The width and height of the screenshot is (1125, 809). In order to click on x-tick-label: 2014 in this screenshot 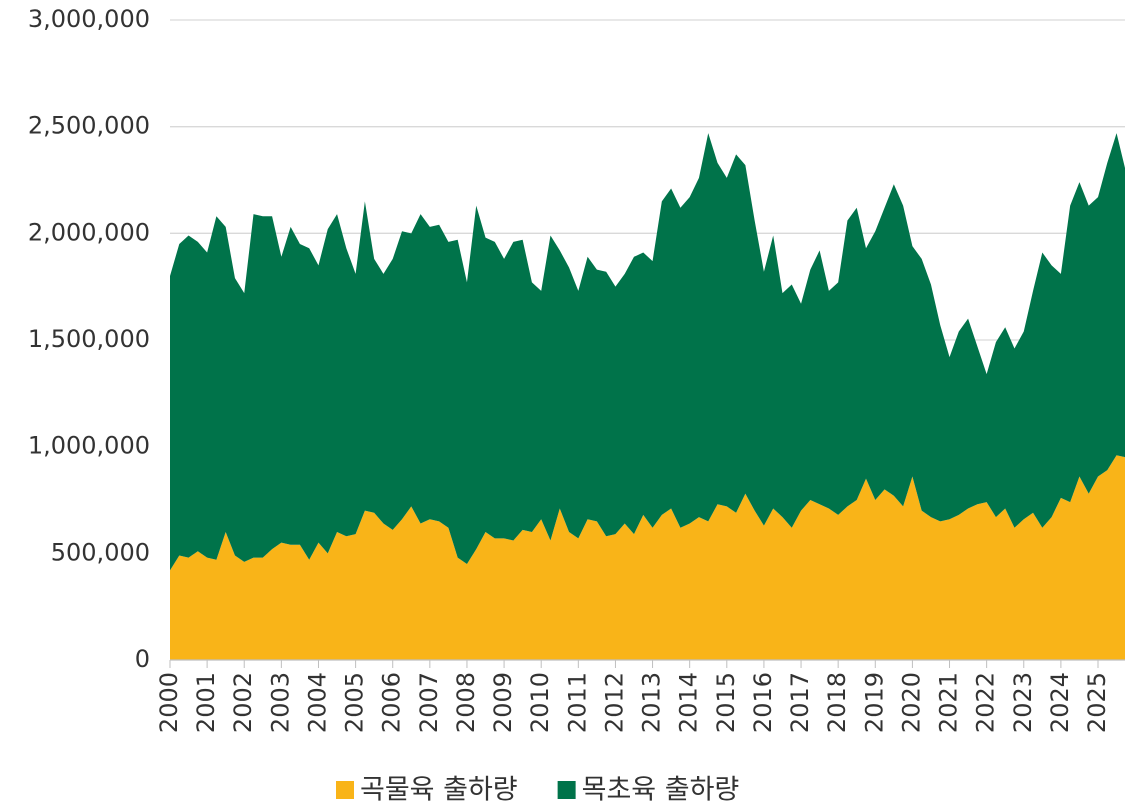, I will do `click(689, 702)`.